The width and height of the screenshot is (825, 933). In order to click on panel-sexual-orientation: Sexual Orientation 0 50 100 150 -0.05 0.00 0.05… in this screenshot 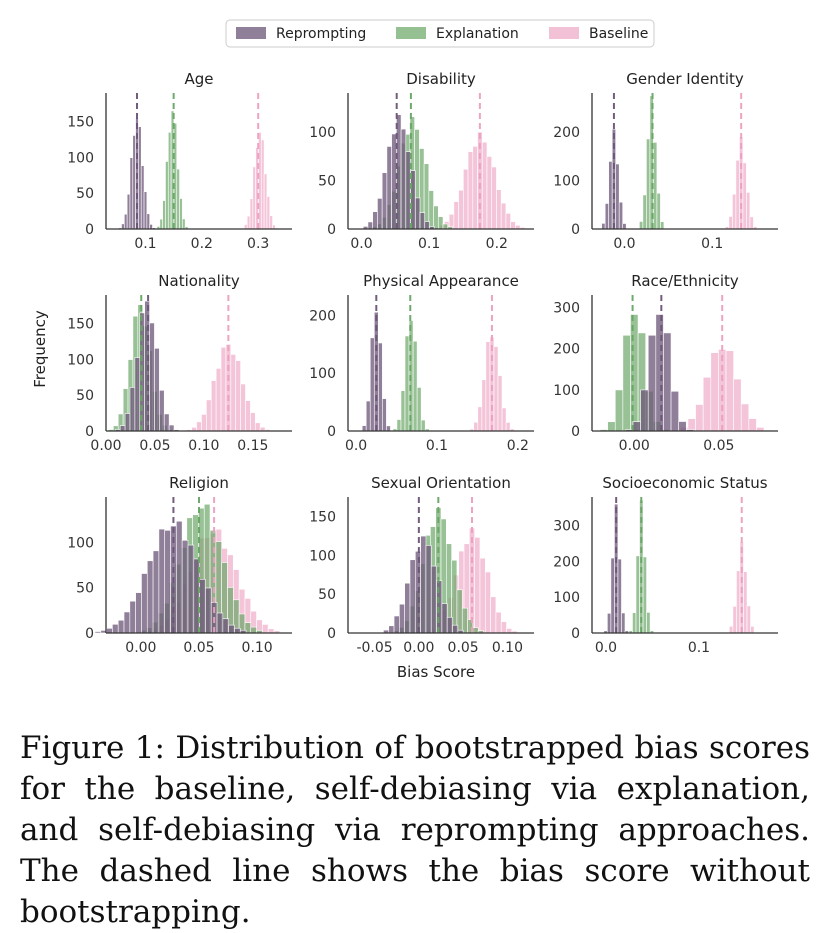, I will do `click(421, 565)`.